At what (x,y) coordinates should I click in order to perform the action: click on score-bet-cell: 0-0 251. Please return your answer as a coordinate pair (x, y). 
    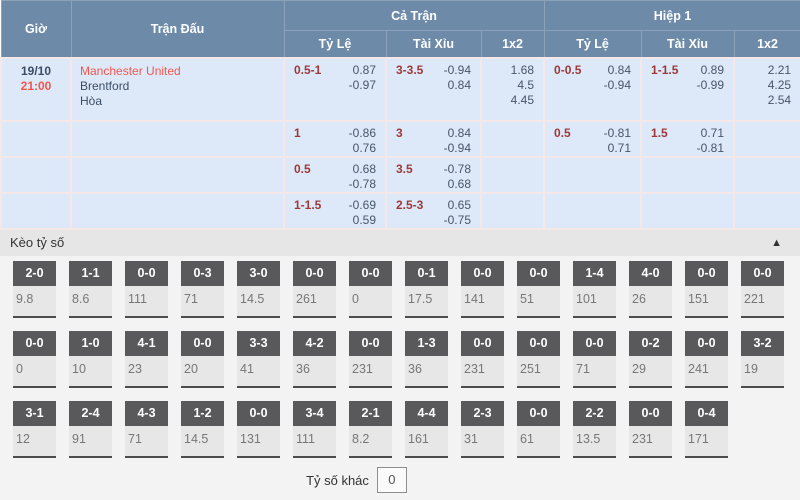
    Looking at the image, I should click on (538, 359).